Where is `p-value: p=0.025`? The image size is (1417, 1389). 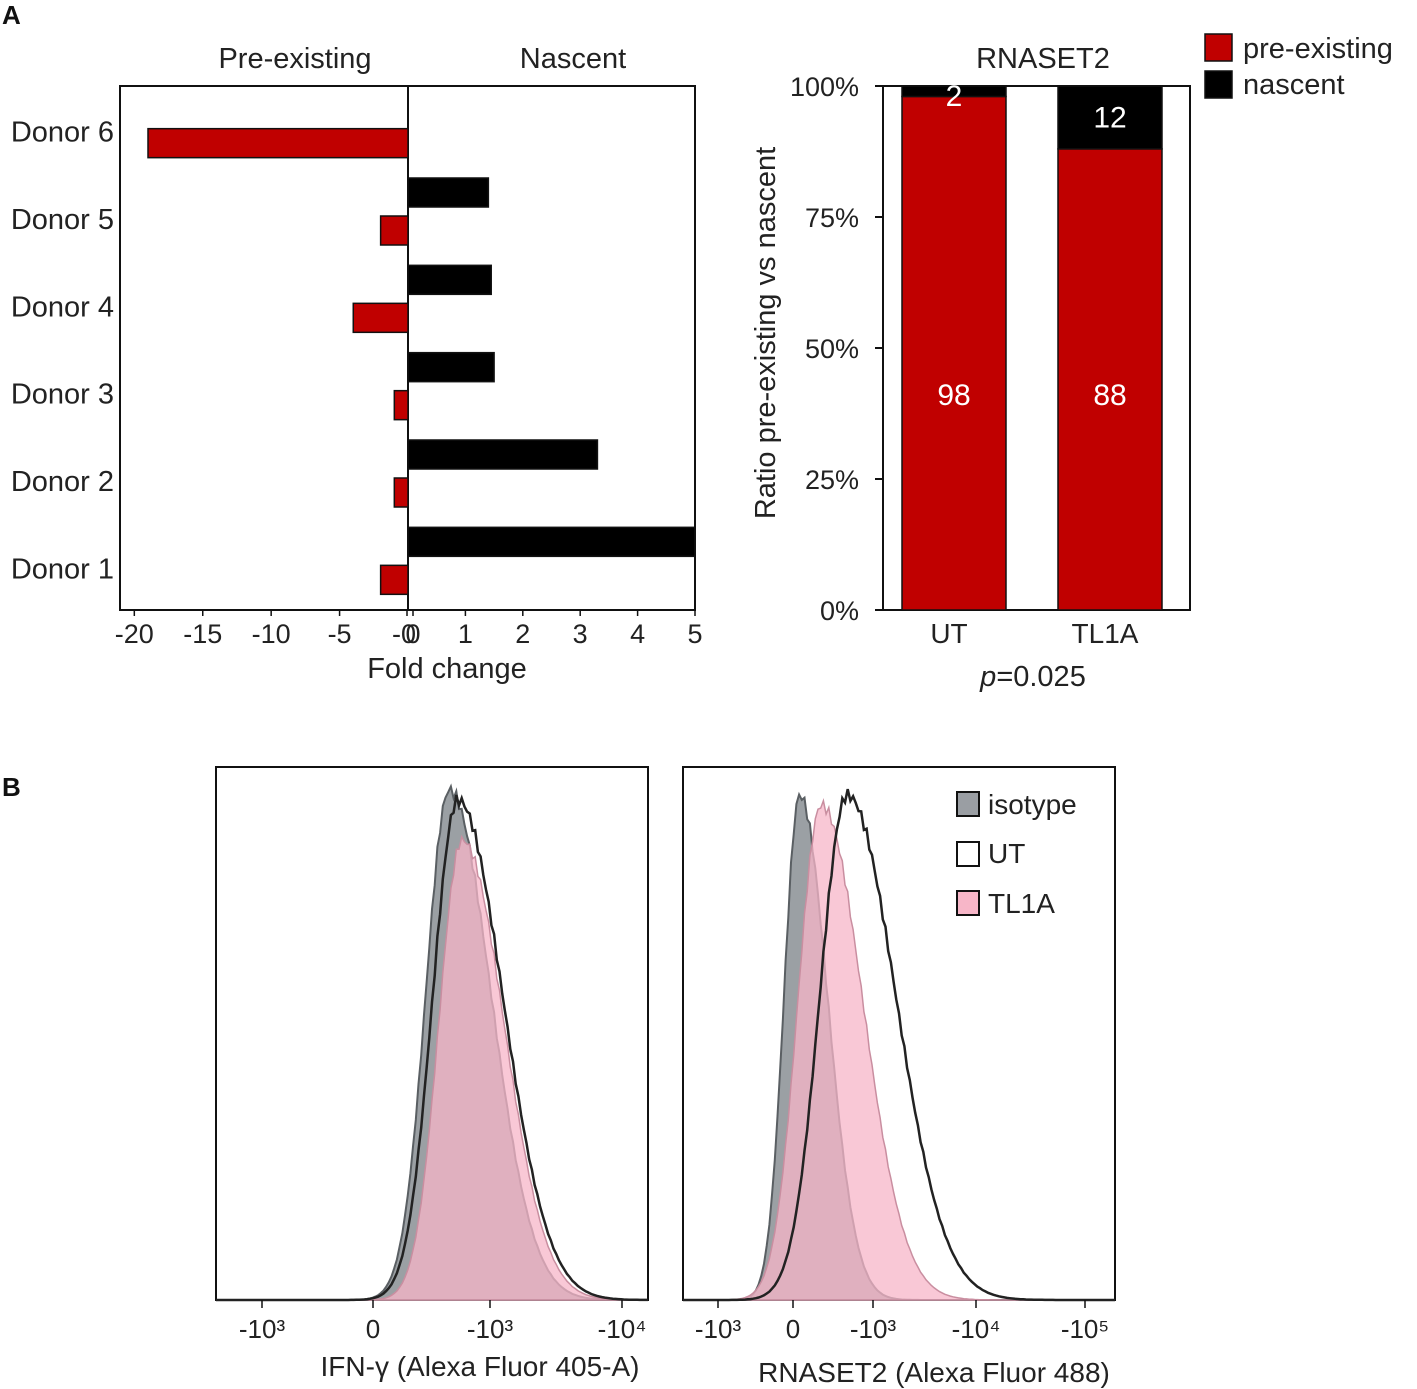
p-value: p=0.025 is located at coordinates (1032, 677).